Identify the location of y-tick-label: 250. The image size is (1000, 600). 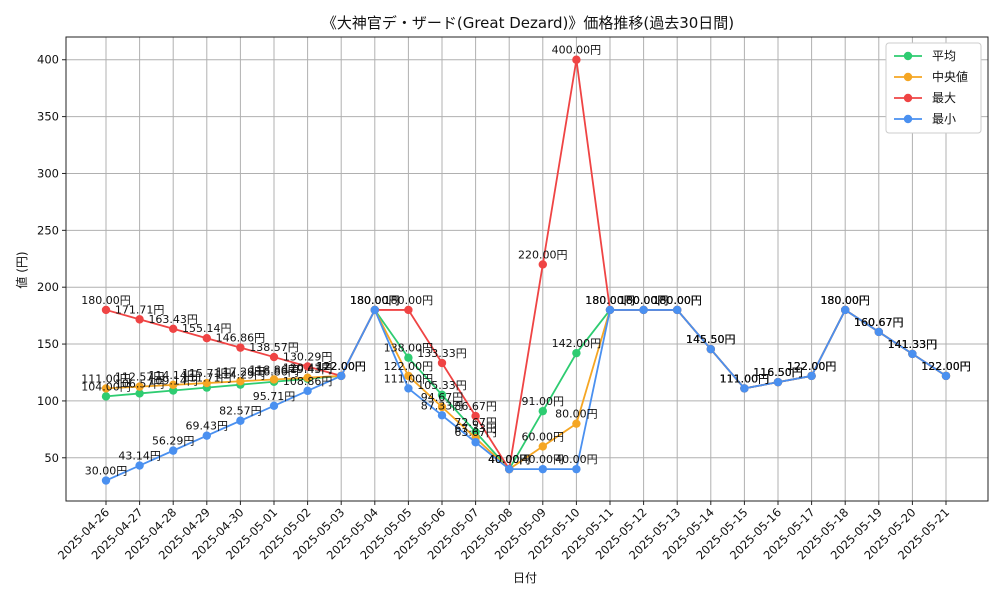
(48, 230).